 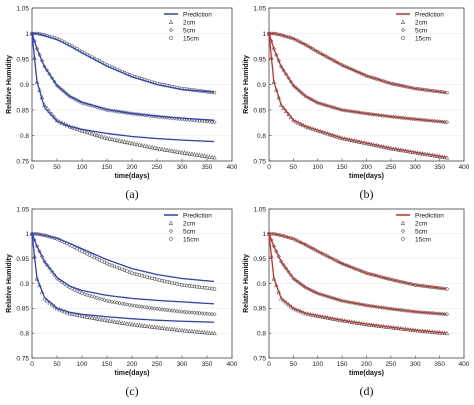 I want to click on x-tick-label: 150, so click(x=107, y=364).